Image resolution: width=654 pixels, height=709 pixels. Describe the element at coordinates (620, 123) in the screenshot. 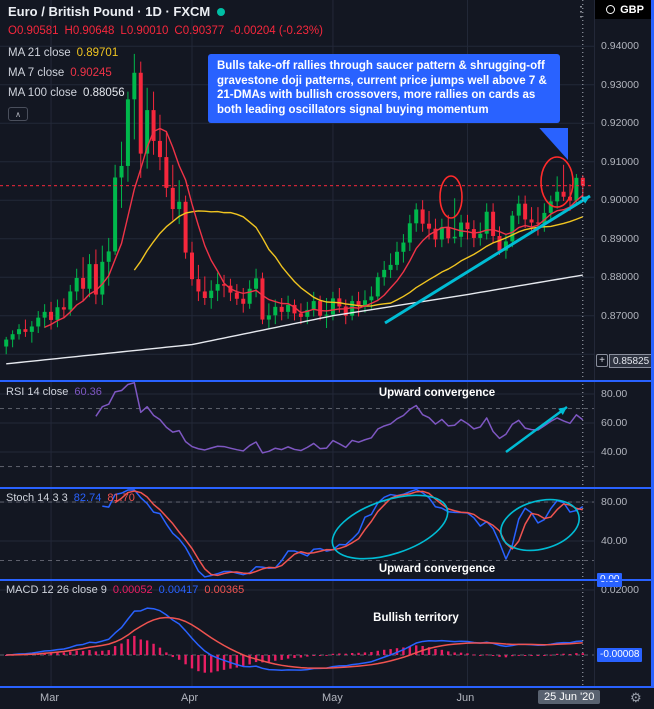

I see `axis-price-label: 0.92000` at that location.